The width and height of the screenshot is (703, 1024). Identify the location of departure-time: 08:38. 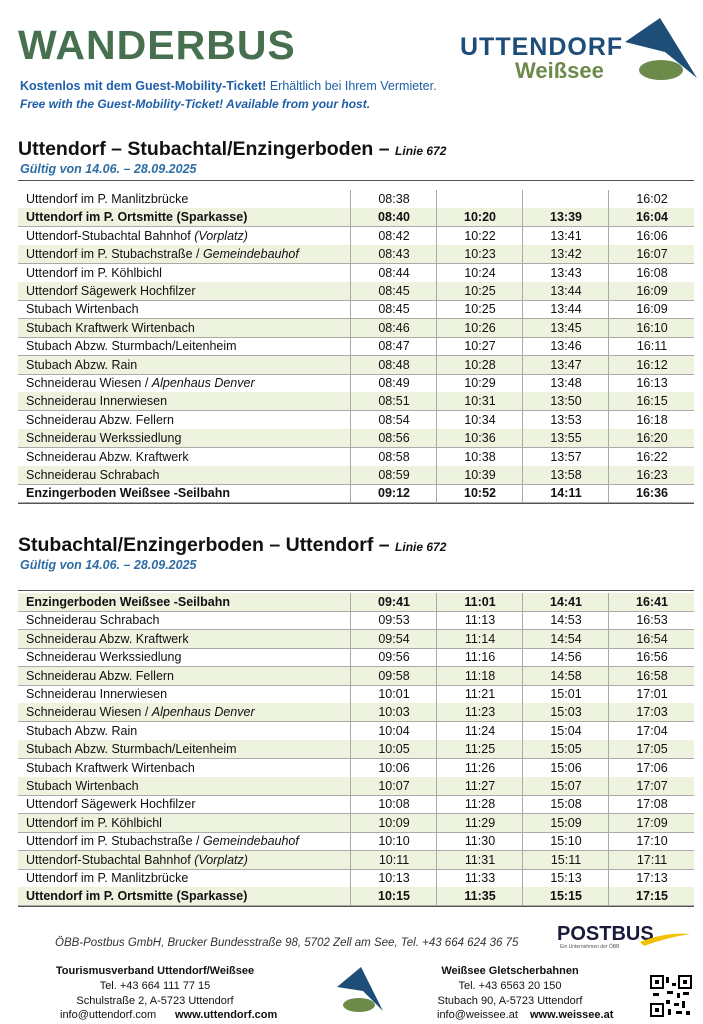
(393, 199).